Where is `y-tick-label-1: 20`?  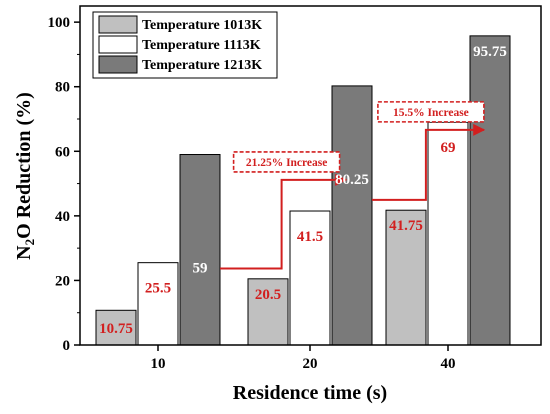
y-tick-label-1: 20 is located at coordinates (62, 281).